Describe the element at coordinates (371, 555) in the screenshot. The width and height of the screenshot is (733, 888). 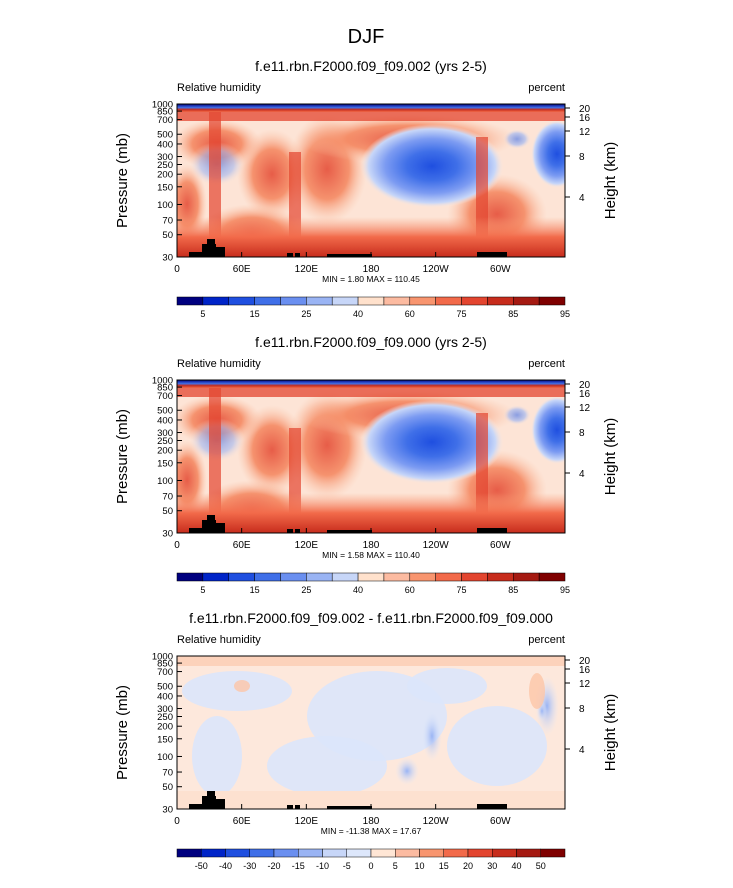
I see `min-max-stats: MIN = 1.58 MAX = 110.40` at that location.